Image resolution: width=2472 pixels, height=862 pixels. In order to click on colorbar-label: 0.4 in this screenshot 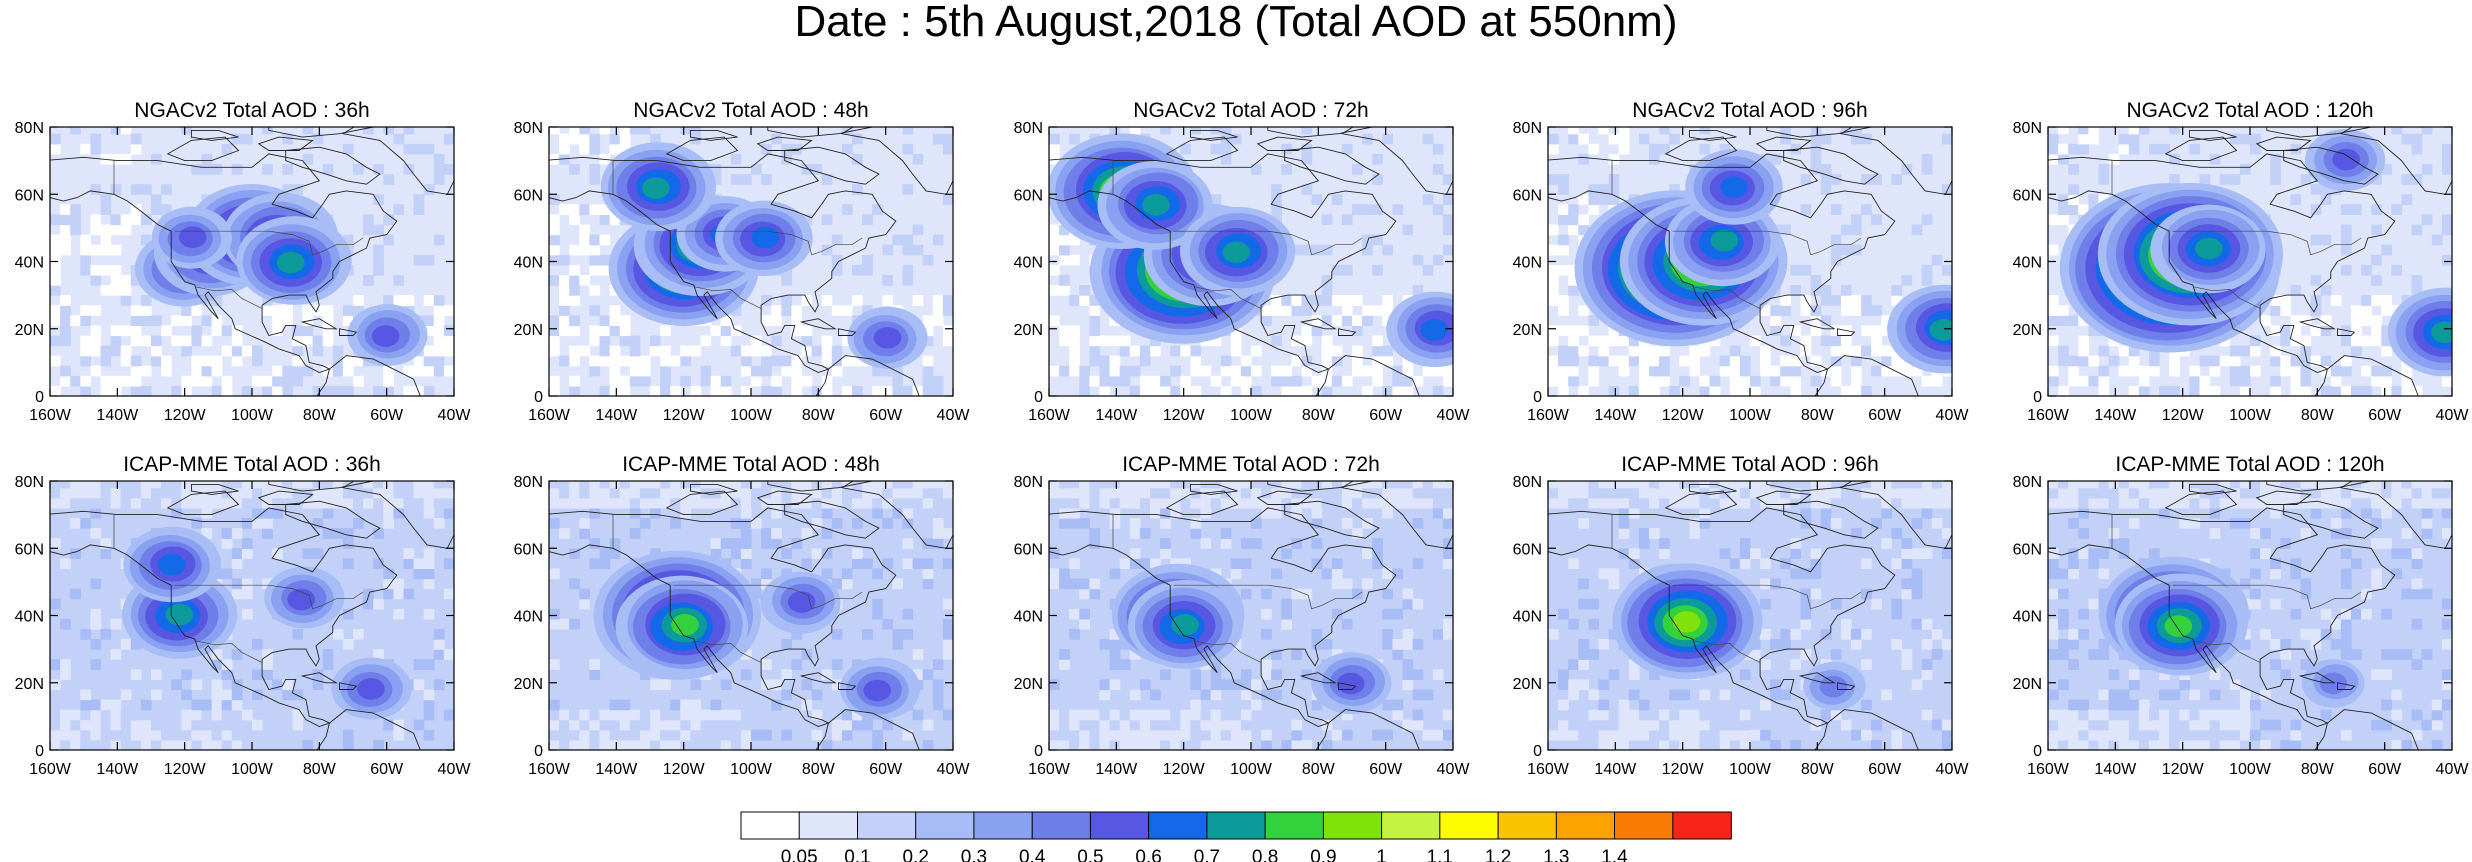, I will do `click(1032, 854)`.